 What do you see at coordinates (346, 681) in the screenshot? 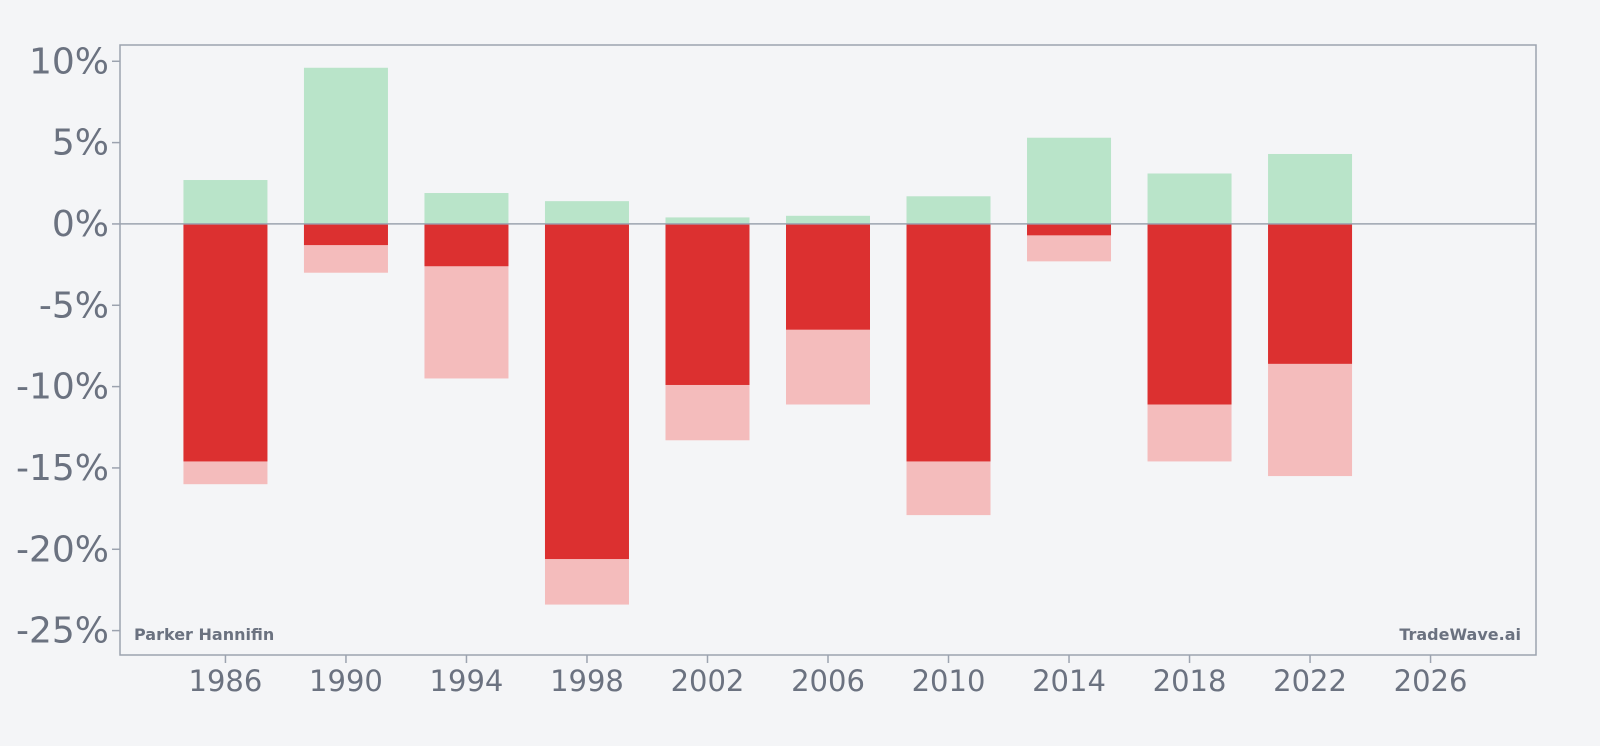
I see `x-tick-label: 1990` at bounding box center [346, 681].